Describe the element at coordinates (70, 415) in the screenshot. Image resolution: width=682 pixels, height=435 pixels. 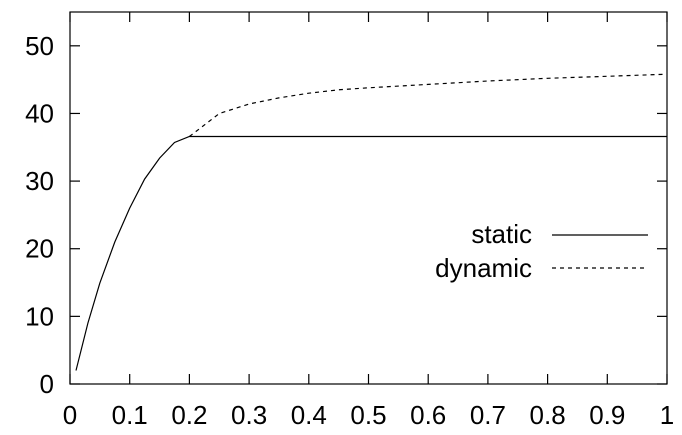
I see `x-tick-label: 0` at that location.